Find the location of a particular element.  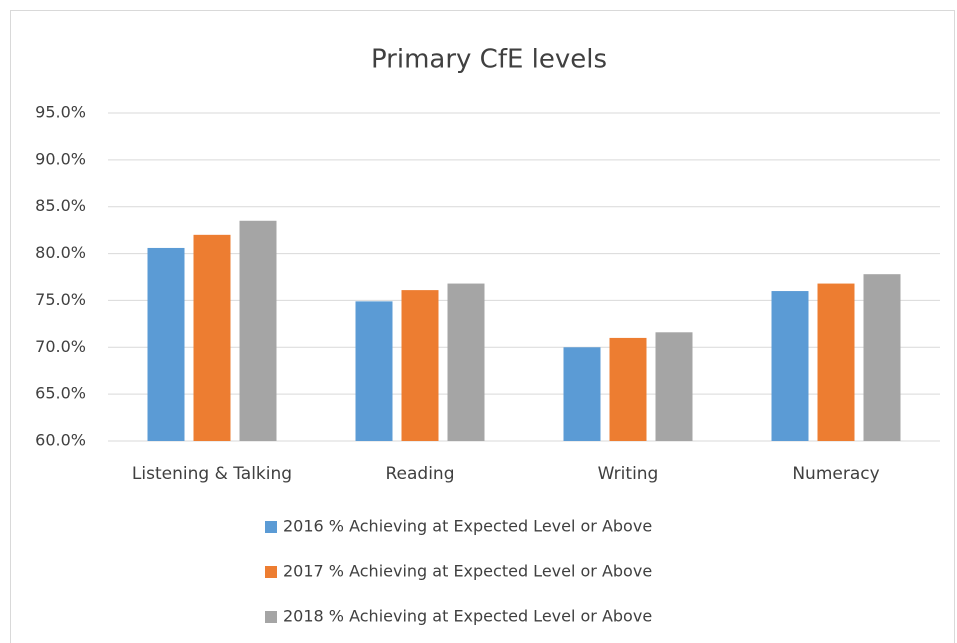

y-tick-label: 65.0% is located at coordinates (60, 393).